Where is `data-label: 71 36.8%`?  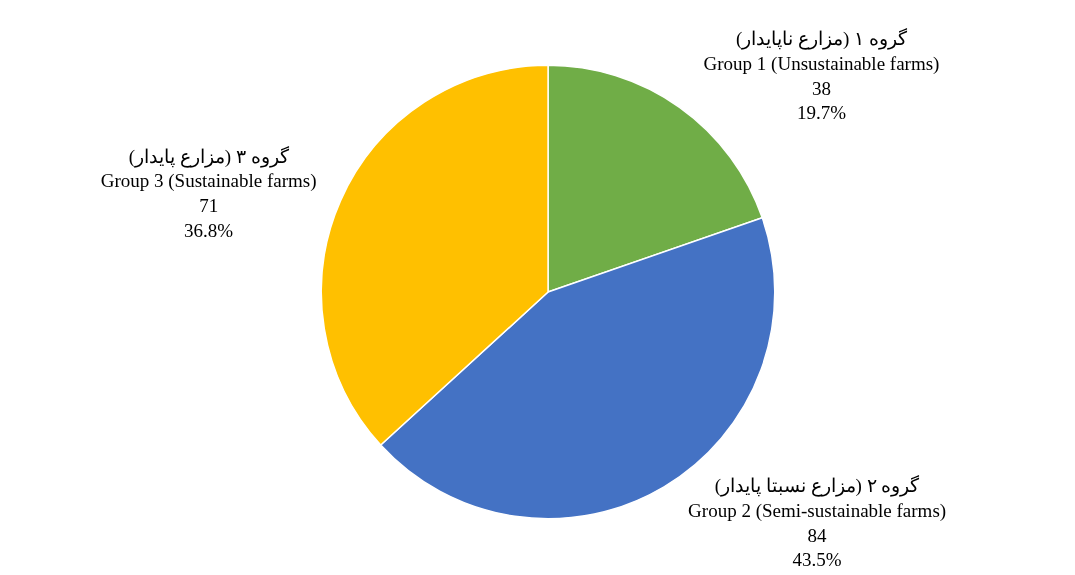 data-label: 71 36.8% is located at coordinates (209, 218).